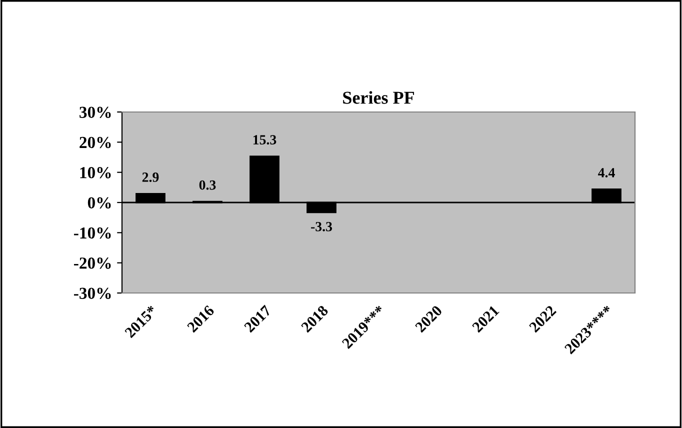 This screenshot has width=682, height=428. What do you see at coordinates (95, 172) in the screenshot?
I see `y-tick-label: 10%` at bounding box center [95, 172].